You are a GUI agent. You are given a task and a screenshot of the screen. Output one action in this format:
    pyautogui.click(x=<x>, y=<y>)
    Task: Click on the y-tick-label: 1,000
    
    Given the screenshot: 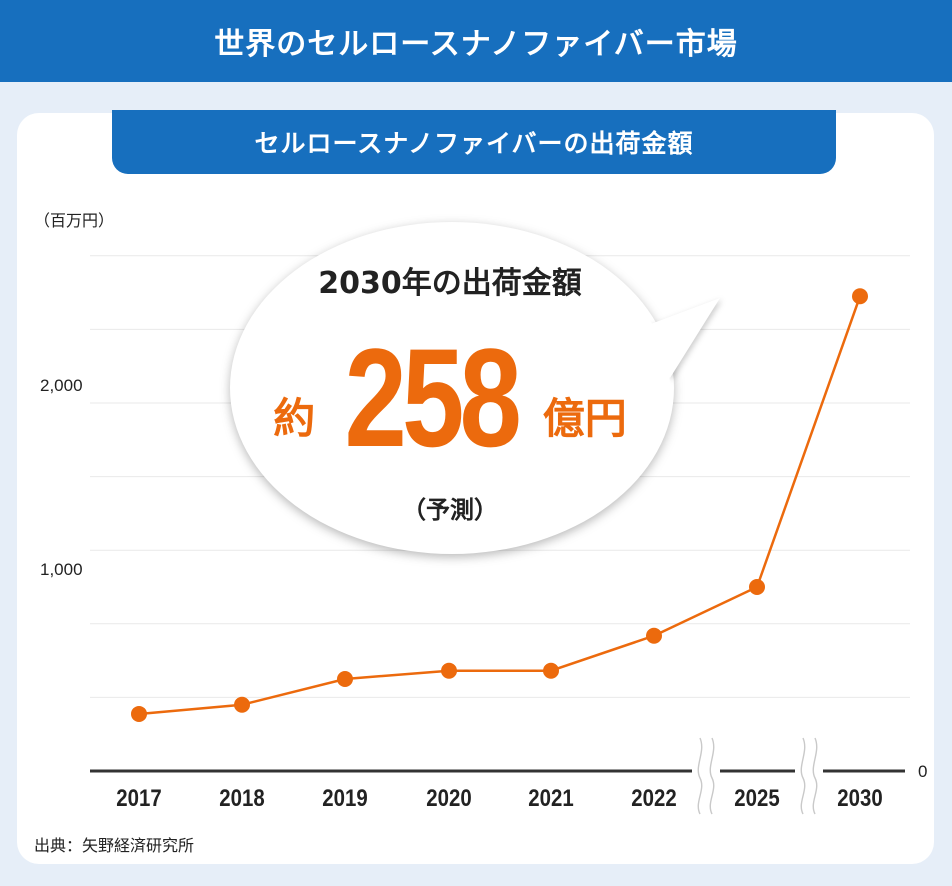 What is the action you would take?
    pyautogui.click(x=61, y=569)
    